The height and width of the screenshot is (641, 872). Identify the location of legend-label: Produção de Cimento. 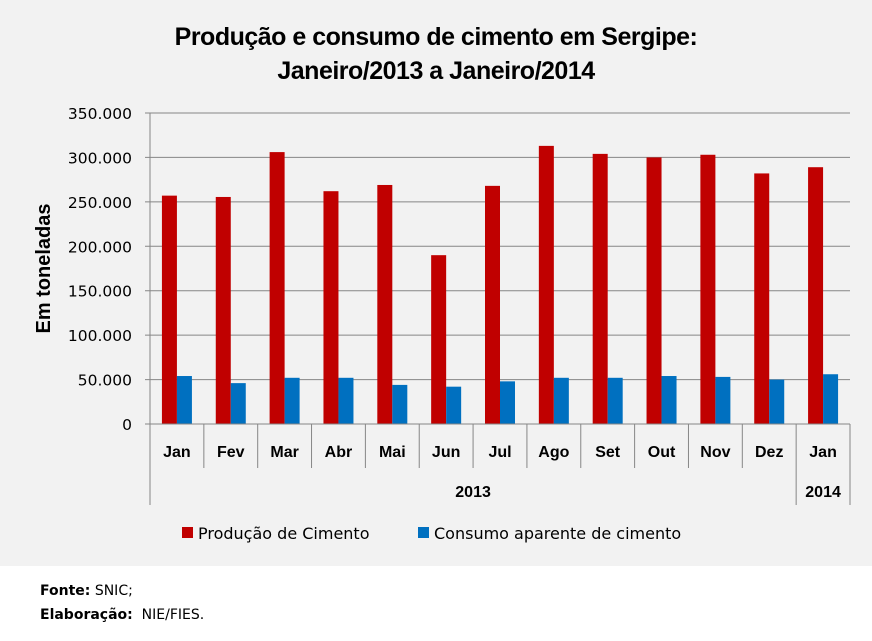
(284, 533).